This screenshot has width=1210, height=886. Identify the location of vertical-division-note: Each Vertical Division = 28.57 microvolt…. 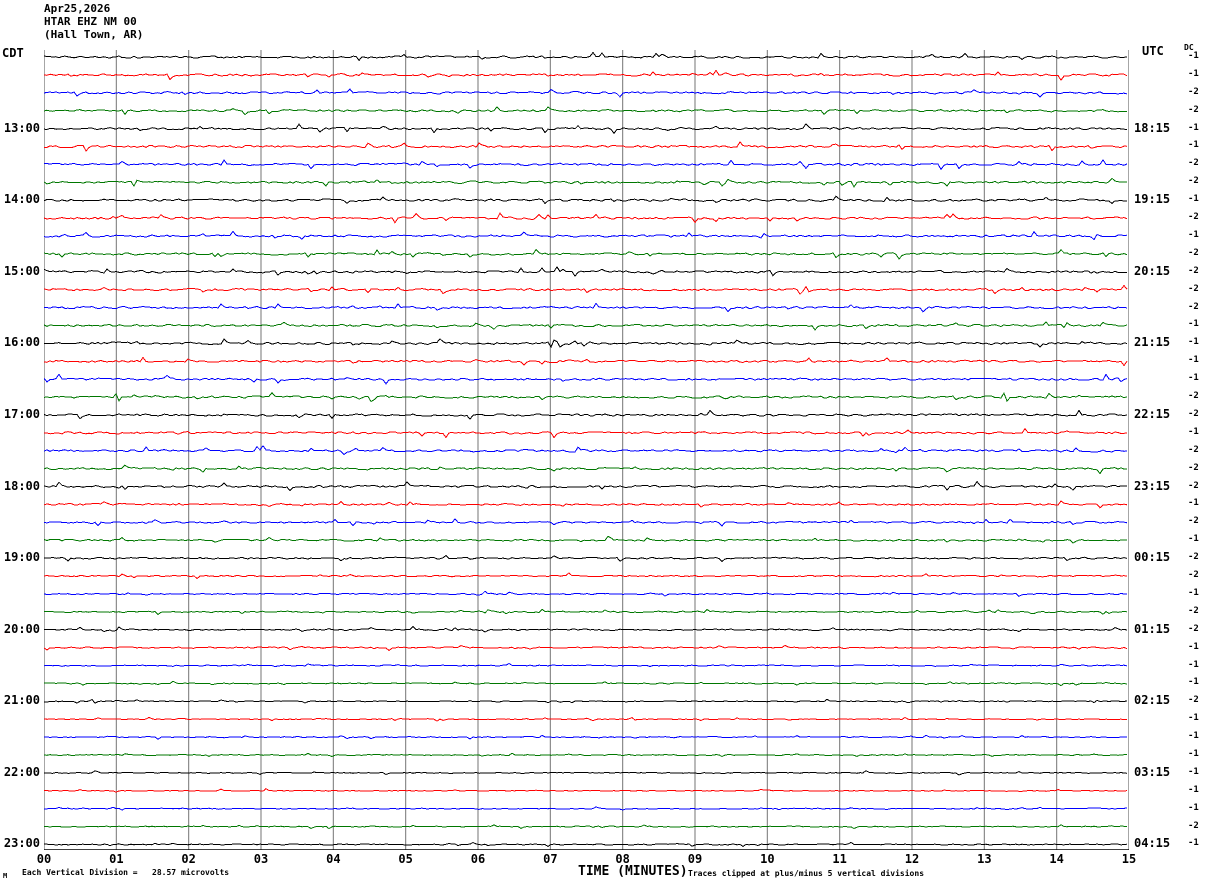
(126, 872).